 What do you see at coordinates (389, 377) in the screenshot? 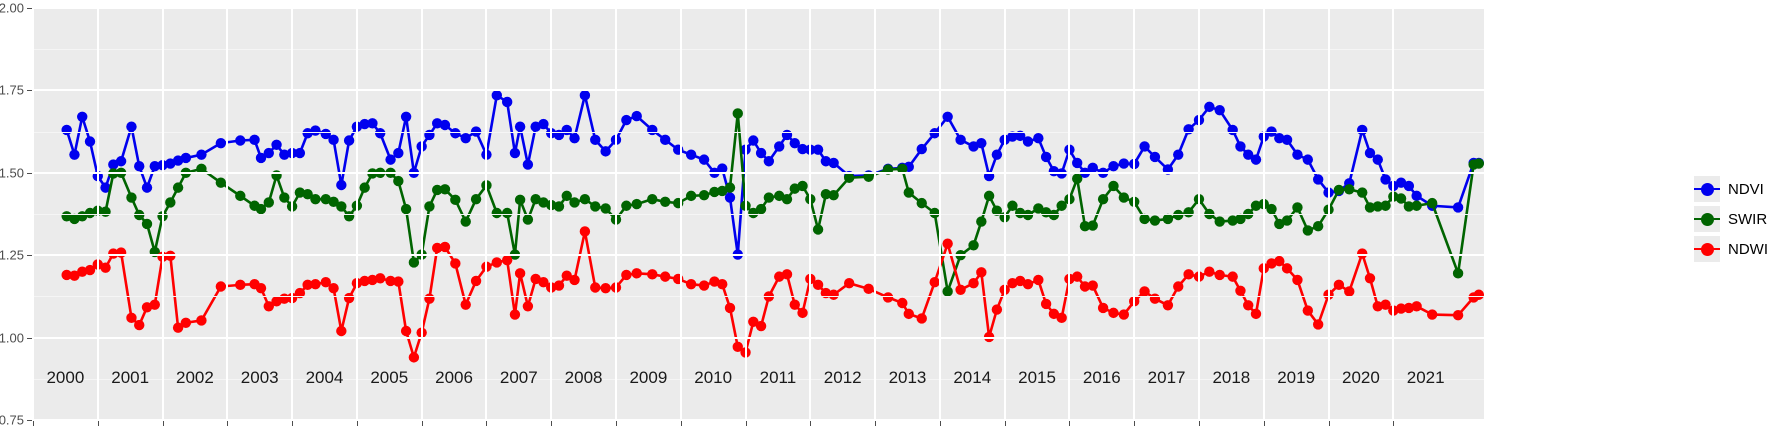
I see `x-axis-tick-label: 2005` at bounding box center [389, 377].